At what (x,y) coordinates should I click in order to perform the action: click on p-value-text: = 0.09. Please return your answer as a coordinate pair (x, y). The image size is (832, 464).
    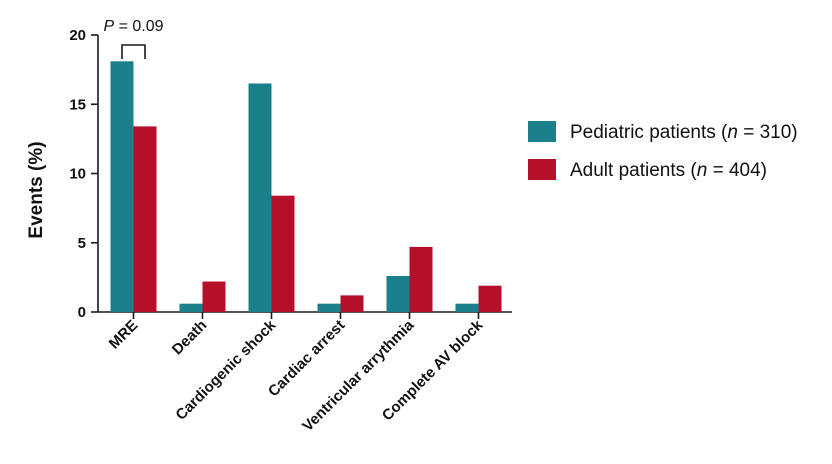
    Looking at the image, I should click on (138, 26).